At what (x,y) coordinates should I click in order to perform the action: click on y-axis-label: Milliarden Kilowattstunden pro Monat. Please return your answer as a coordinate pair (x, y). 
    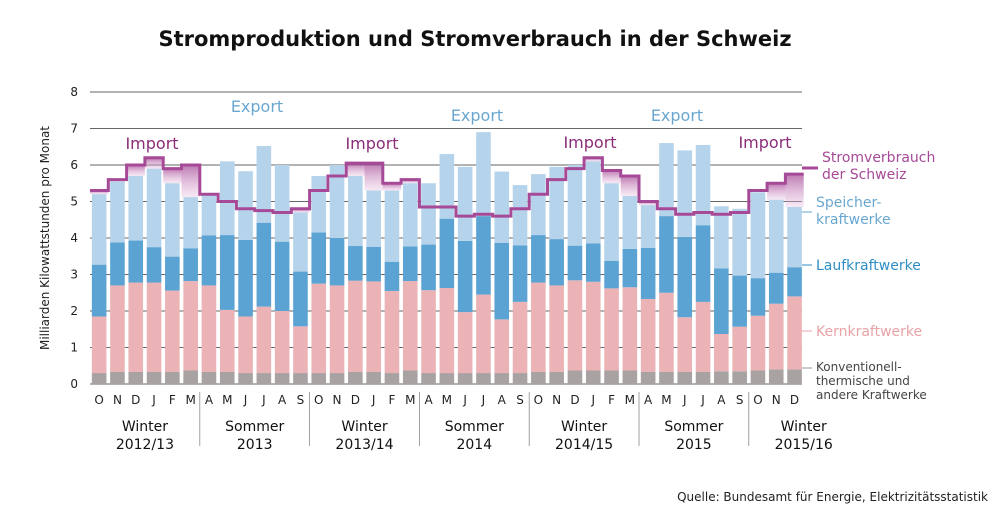
    Looking at the image, I should click on (45, 238).